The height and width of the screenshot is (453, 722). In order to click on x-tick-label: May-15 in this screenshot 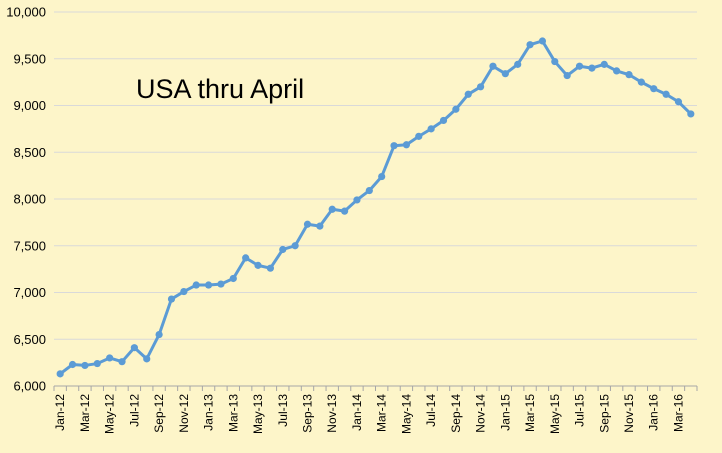, I will do `click(555, 414)`.